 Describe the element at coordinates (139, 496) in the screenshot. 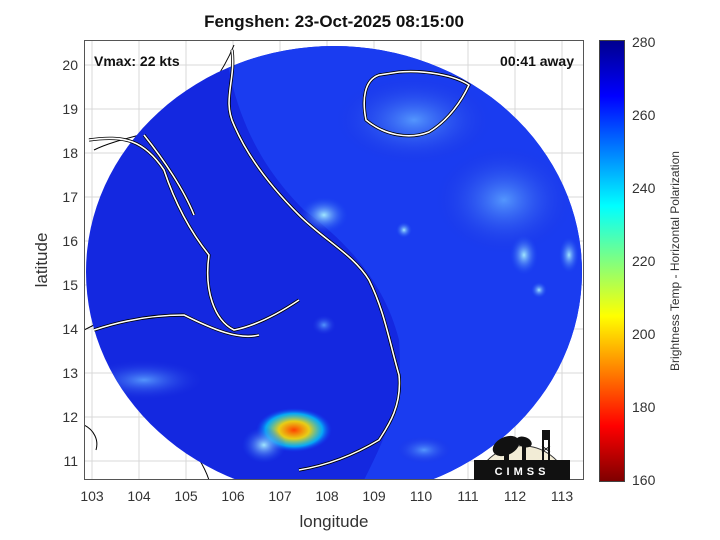

I see `xtick-label: 104` at that location.